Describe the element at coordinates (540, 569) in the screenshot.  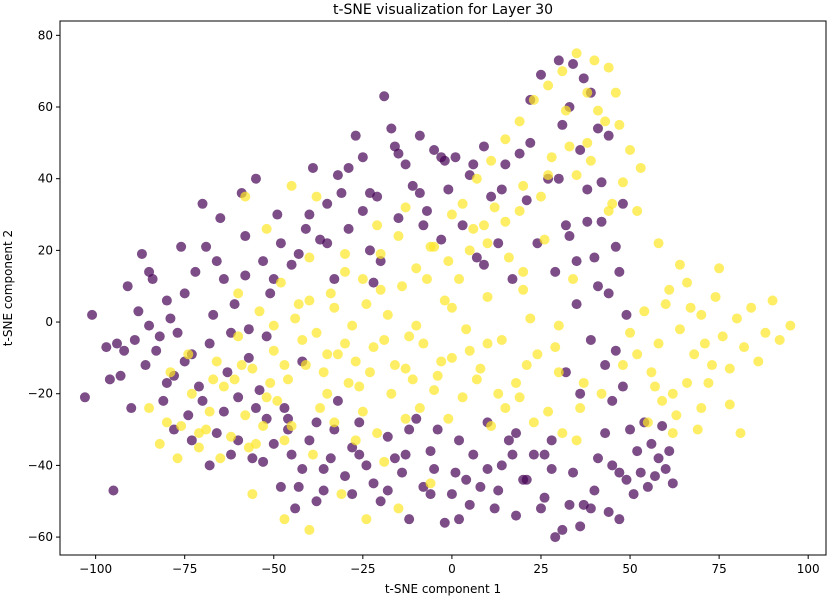
I see `x-tick-label: 25` at that location.